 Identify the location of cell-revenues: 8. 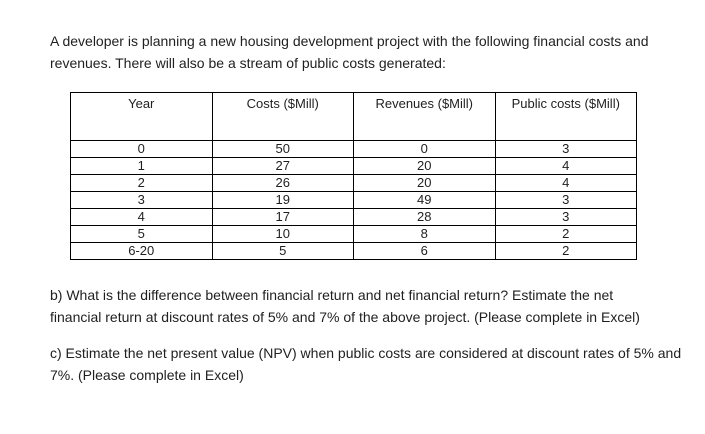
(424, 234).